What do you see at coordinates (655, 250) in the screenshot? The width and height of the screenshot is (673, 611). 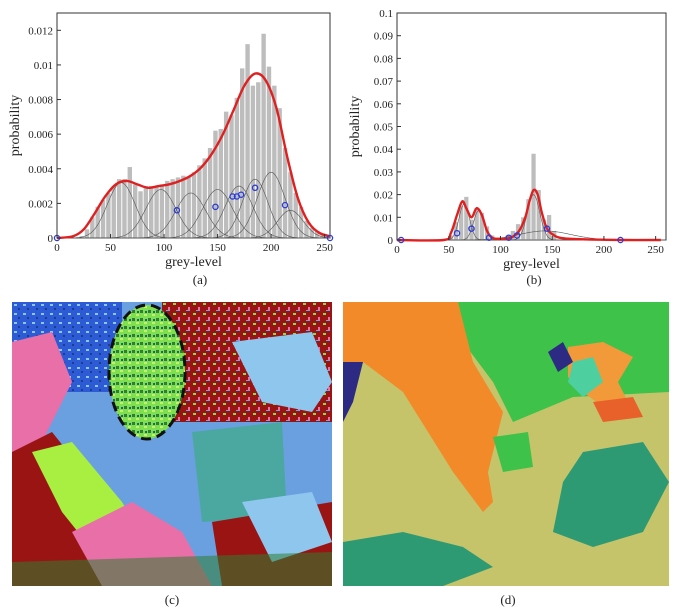 I see `chart-b-xtick-label: 250` at bounding box center [655, 250].